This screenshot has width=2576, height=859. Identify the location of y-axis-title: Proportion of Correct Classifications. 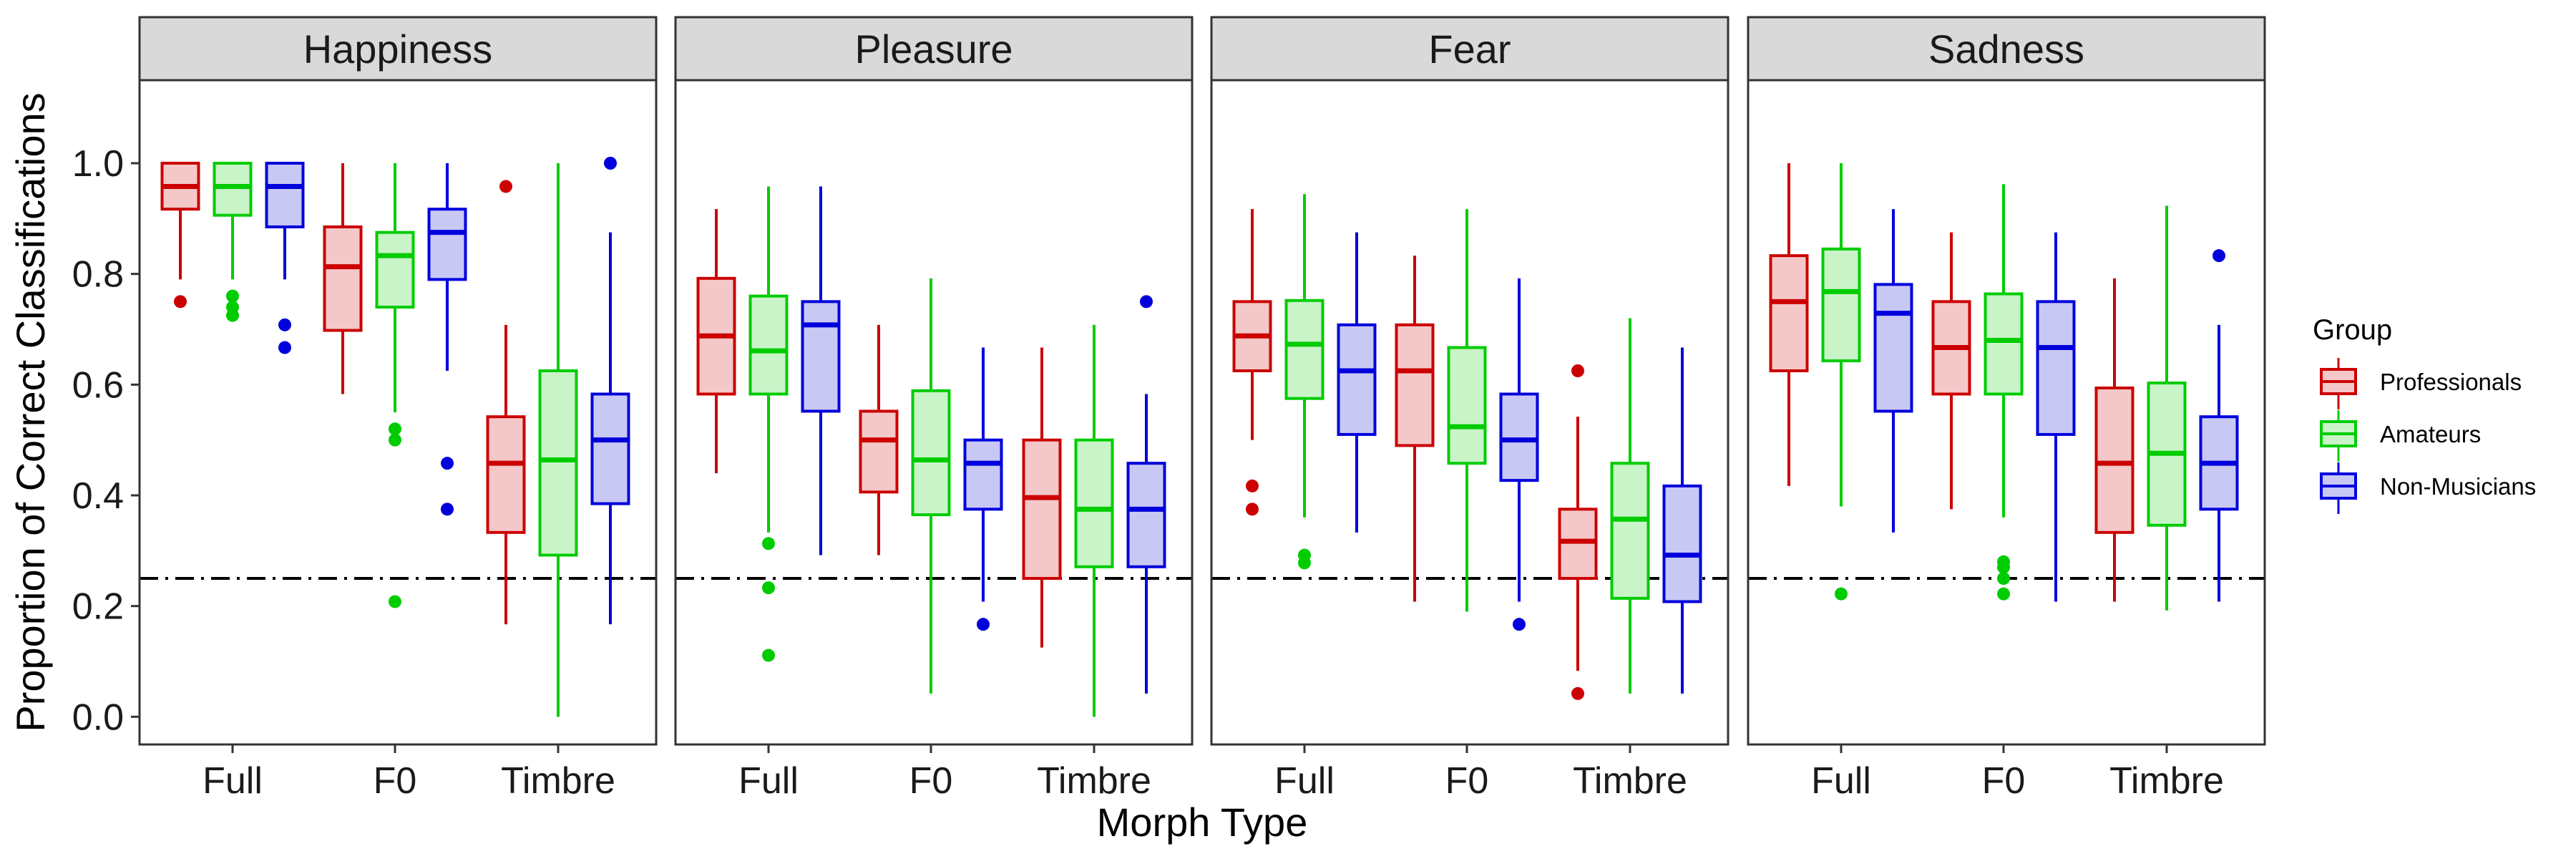
(30, 412).